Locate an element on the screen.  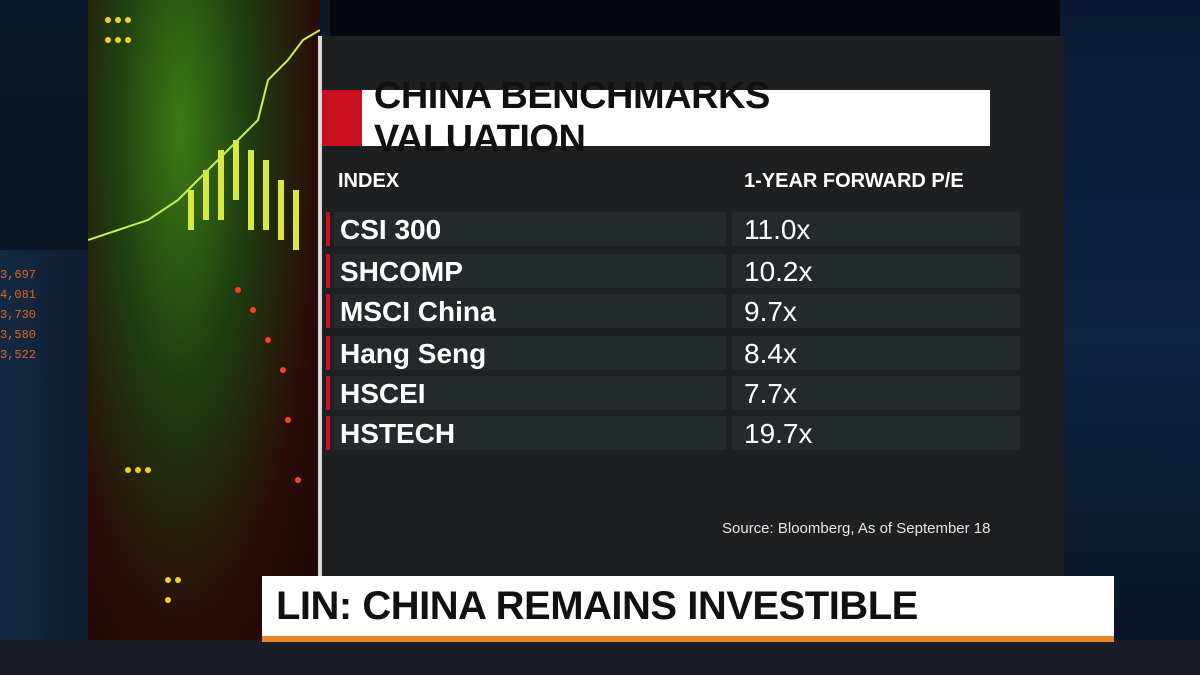
ticker-value: 3,730 is located at coordinates (18, 315).